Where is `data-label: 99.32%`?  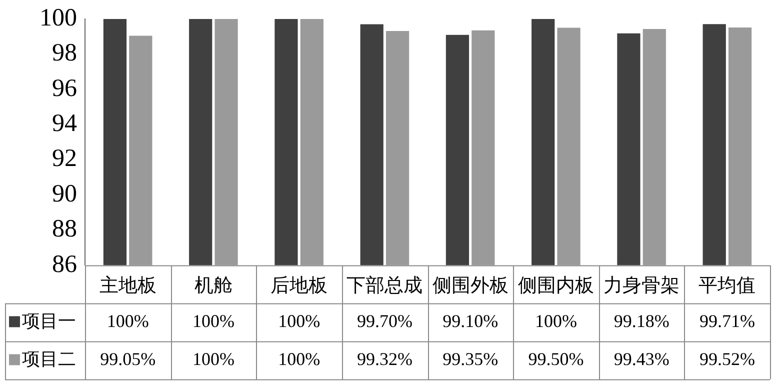 data-label: 99.32% is located at coordinates (384, 358).